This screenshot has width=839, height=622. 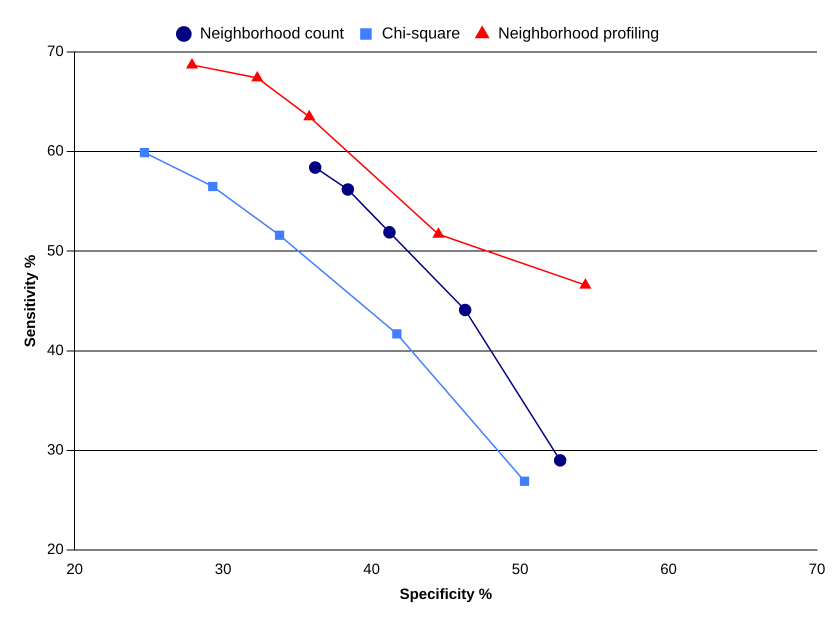 I want to click on y-tick-label: 60, so click(x=55, y=151).